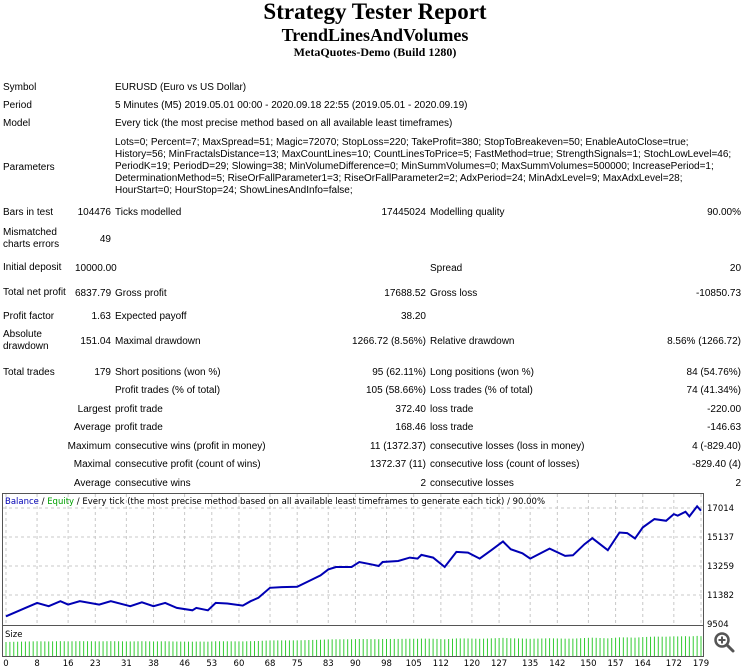 This screenshot has width=750, height=670. What do you see at coordinates (95, 341) in the screenshot?
I see `value: 151.04` at bounding box center [95, 341].